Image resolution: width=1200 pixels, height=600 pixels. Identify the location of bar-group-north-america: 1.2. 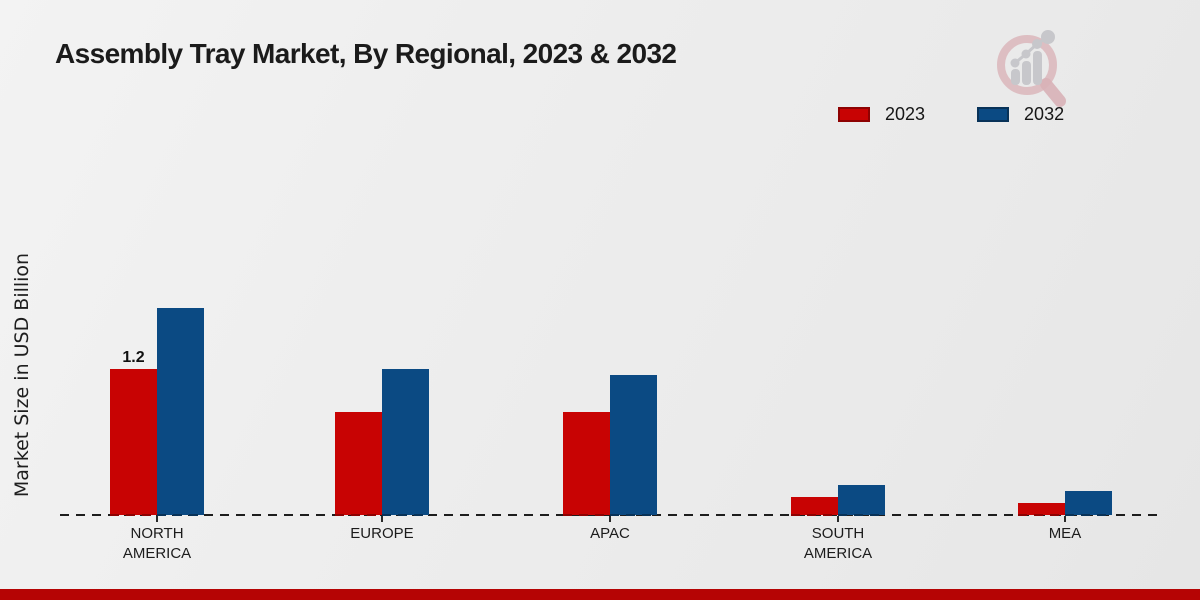
(157, 412).